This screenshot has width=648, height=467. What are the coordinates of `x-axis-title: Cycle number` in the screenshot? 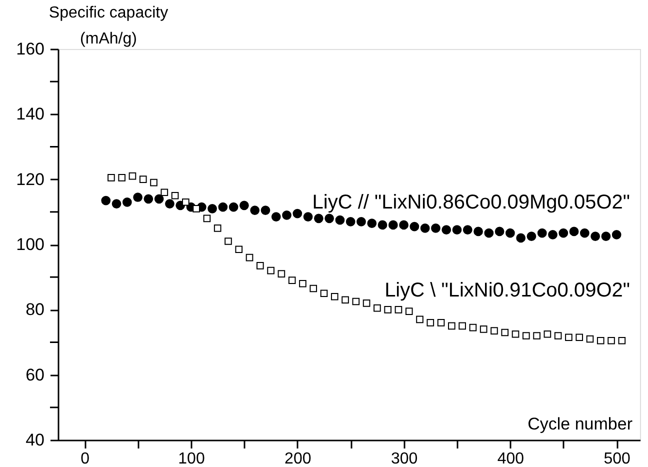 It's located at (580, 424).